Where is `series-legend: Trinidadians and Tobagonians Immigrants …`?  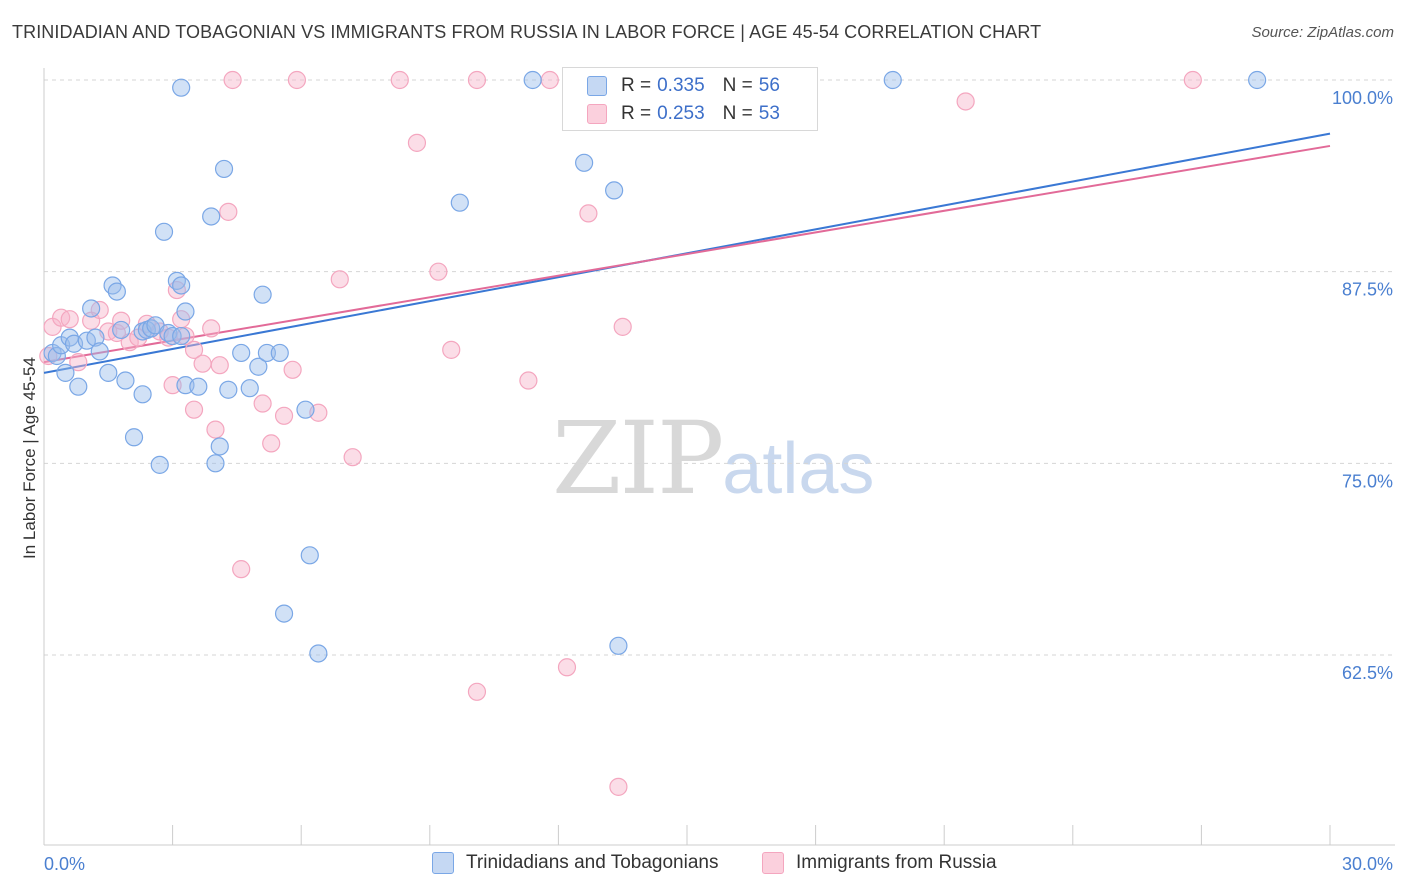
series-legend: Trinidadians and Tobagonians Immigrants … is located at coordinates (703, 865).